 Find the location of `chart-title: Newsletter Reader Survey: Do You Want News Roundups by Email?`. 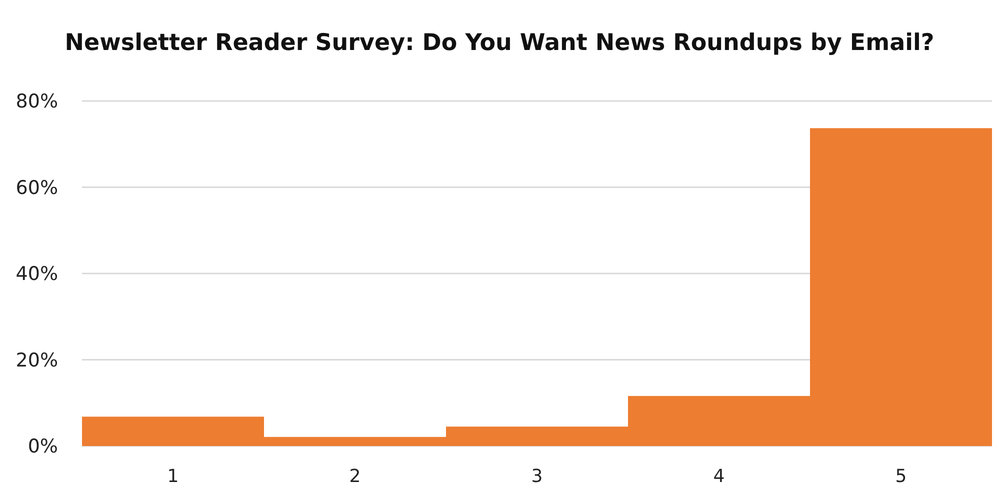

chart-title: Newsletter Reader Survey: Do You Want News Roundups by Email? is located at coordinates (499, 43).